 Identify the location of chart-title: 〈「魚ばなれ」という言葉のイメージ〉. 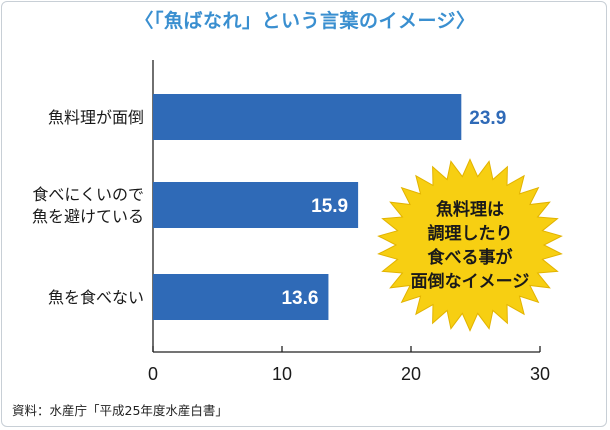
(305, 21).